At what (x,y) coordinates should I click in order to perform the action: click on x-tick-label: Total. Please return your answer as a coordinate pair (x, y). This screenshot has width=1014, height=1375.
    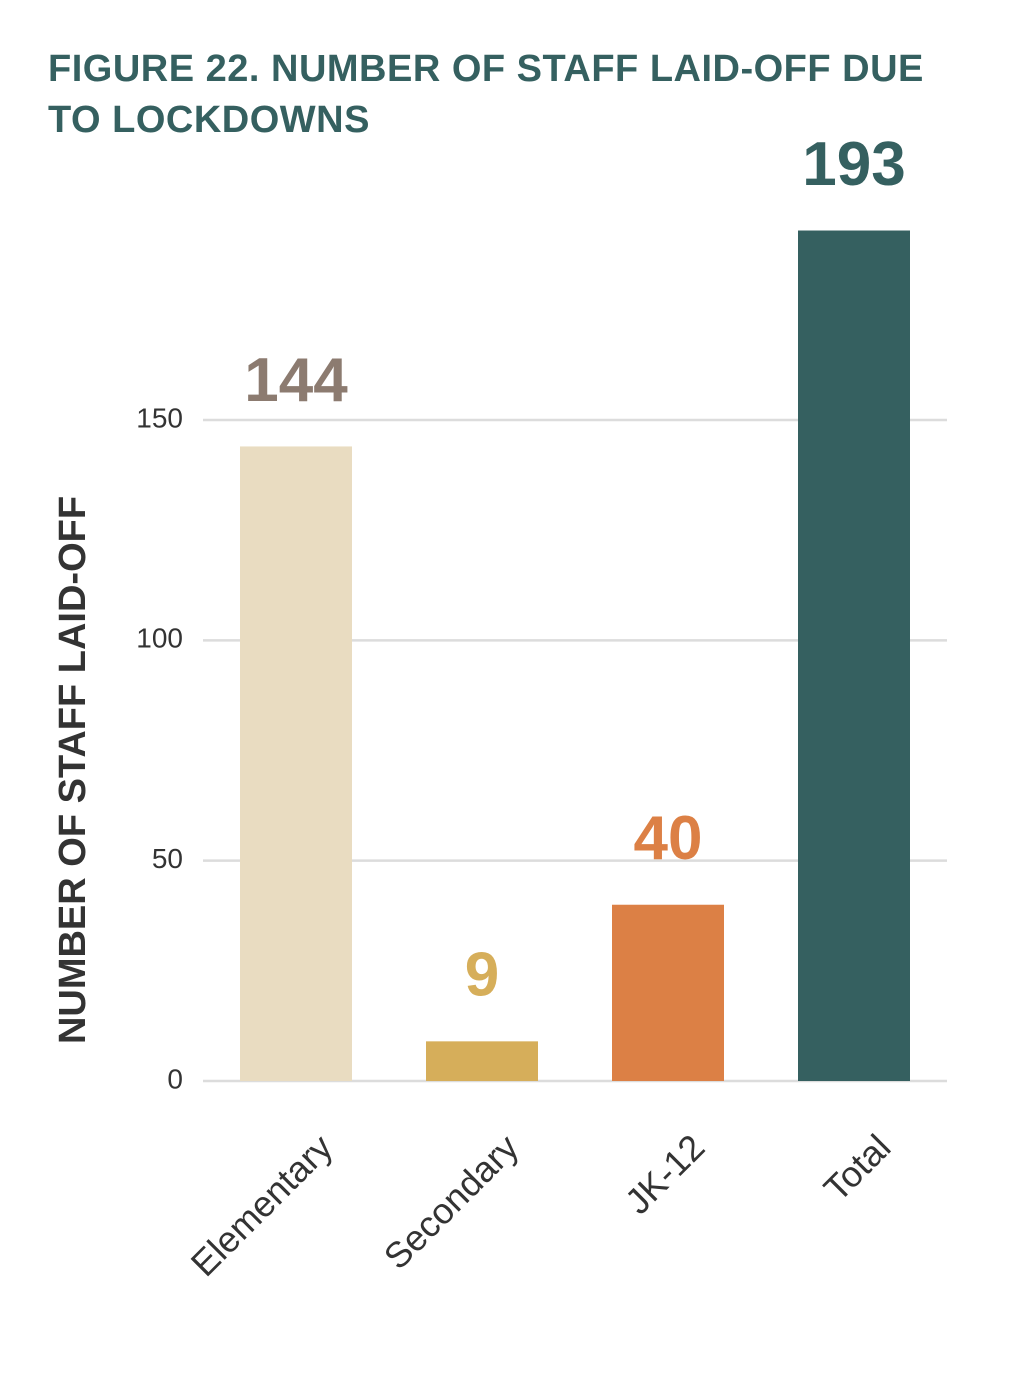
    Looking at the image, I should click on (857, 1167).